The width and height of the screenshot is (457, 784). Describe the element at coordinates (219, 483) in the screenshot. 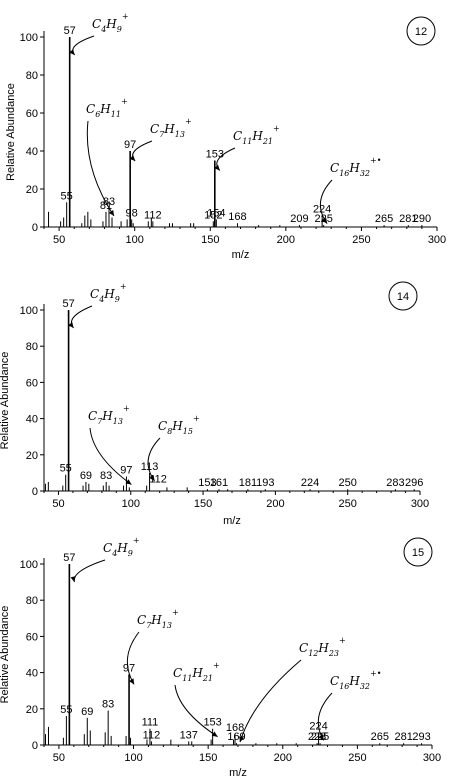

I see `peak-label: 161` at that location.